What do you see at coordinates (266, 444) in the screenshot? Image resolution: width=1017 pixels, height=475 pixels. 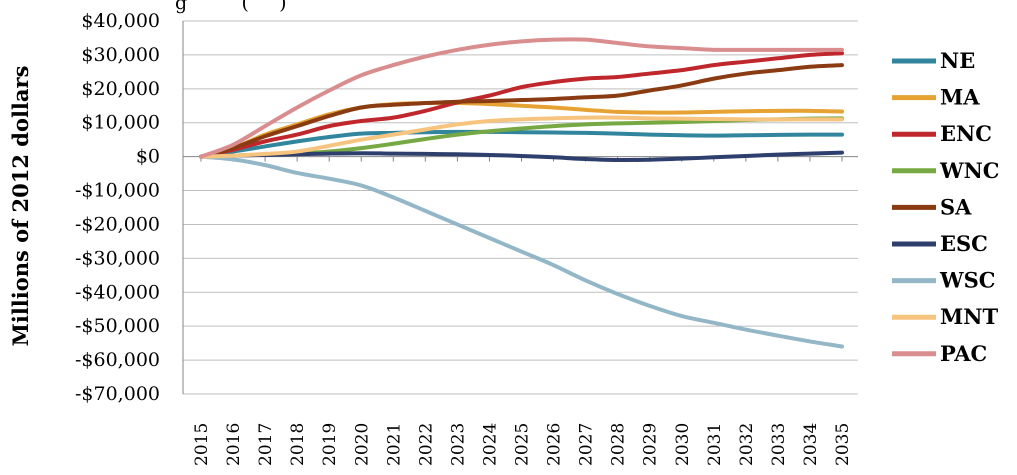 I see `x-tick-label: 2017` at bounding box center [266, 444].